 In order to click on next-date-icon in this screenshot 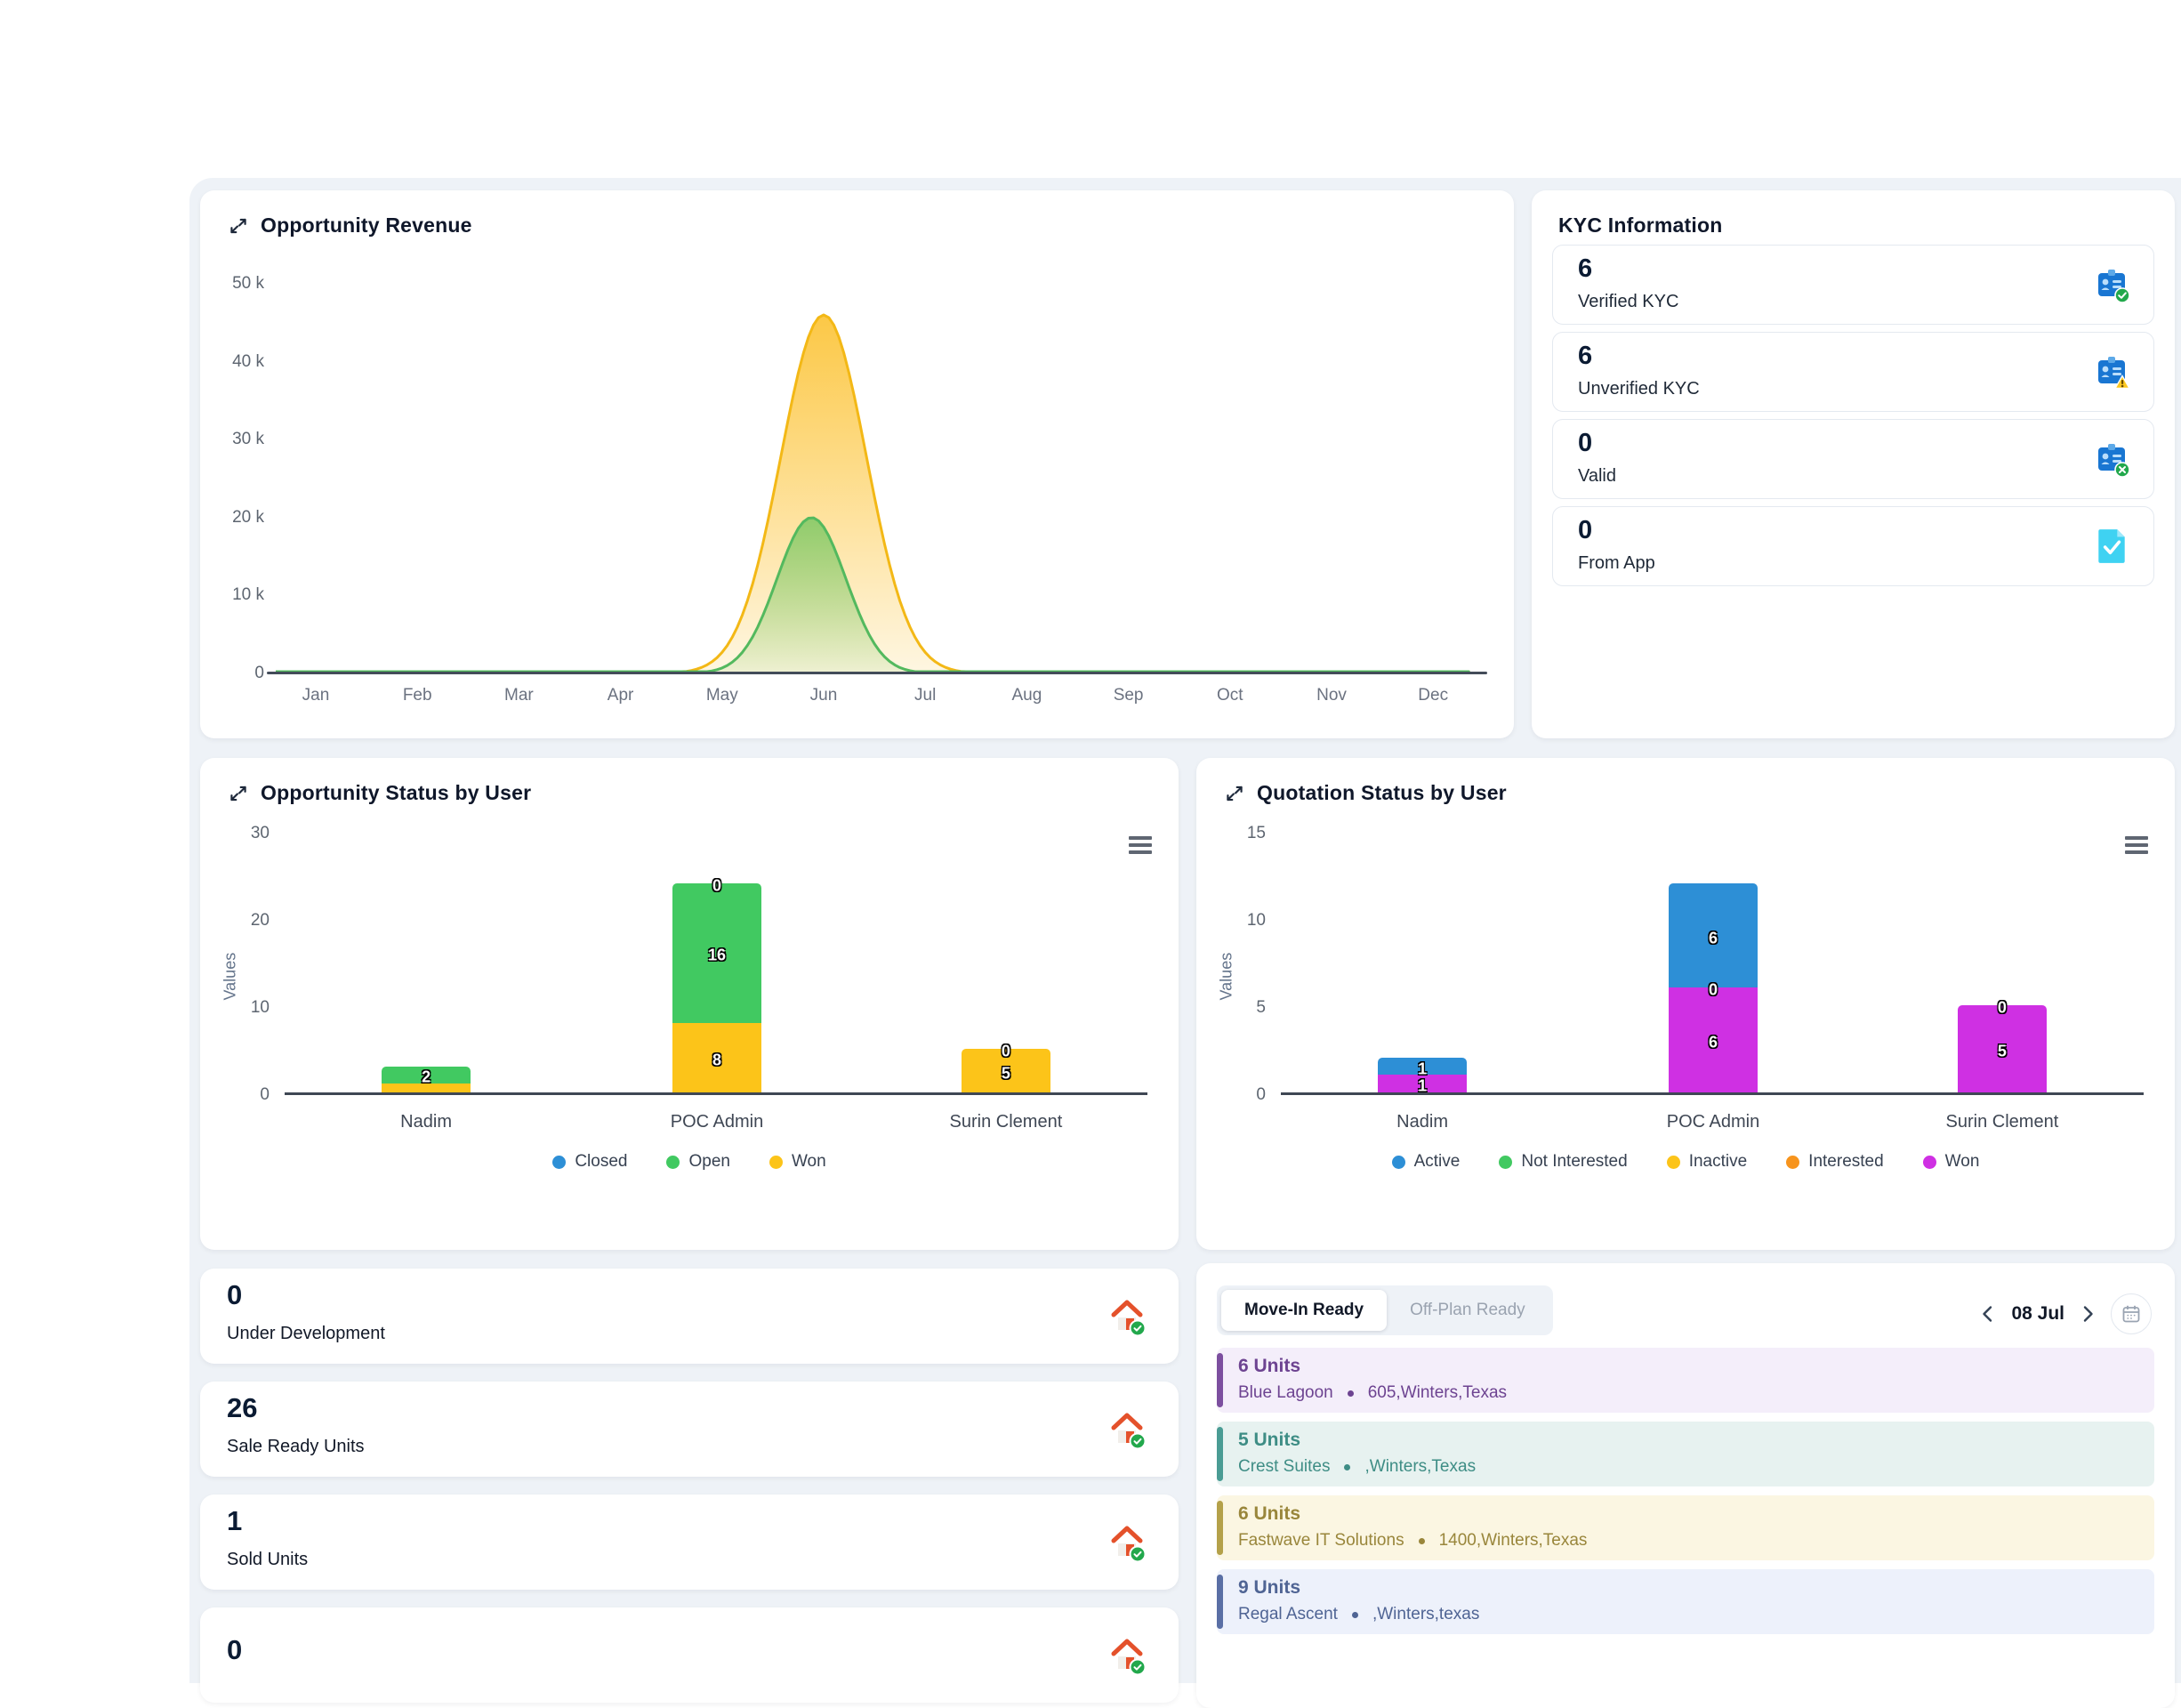, I will do `click(2087, 1314)`.